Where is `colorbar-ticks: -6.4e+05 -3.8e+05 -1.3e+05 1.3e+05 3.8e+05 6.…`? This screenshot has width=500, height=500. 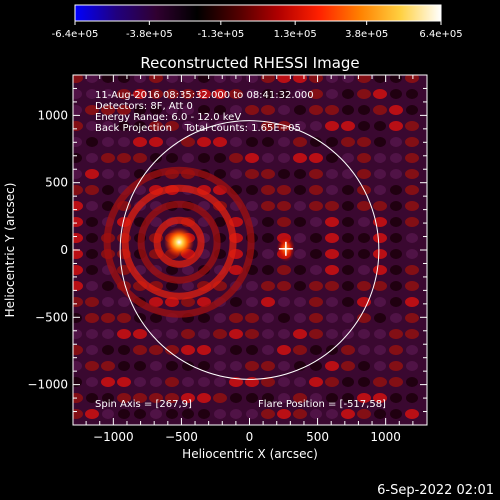
colorbar-ticks: -6.4e+05 -3.8e+05 -1.3e+05 1.3e+05 3.8e+05 6.… is located at coordinates (257, 30).